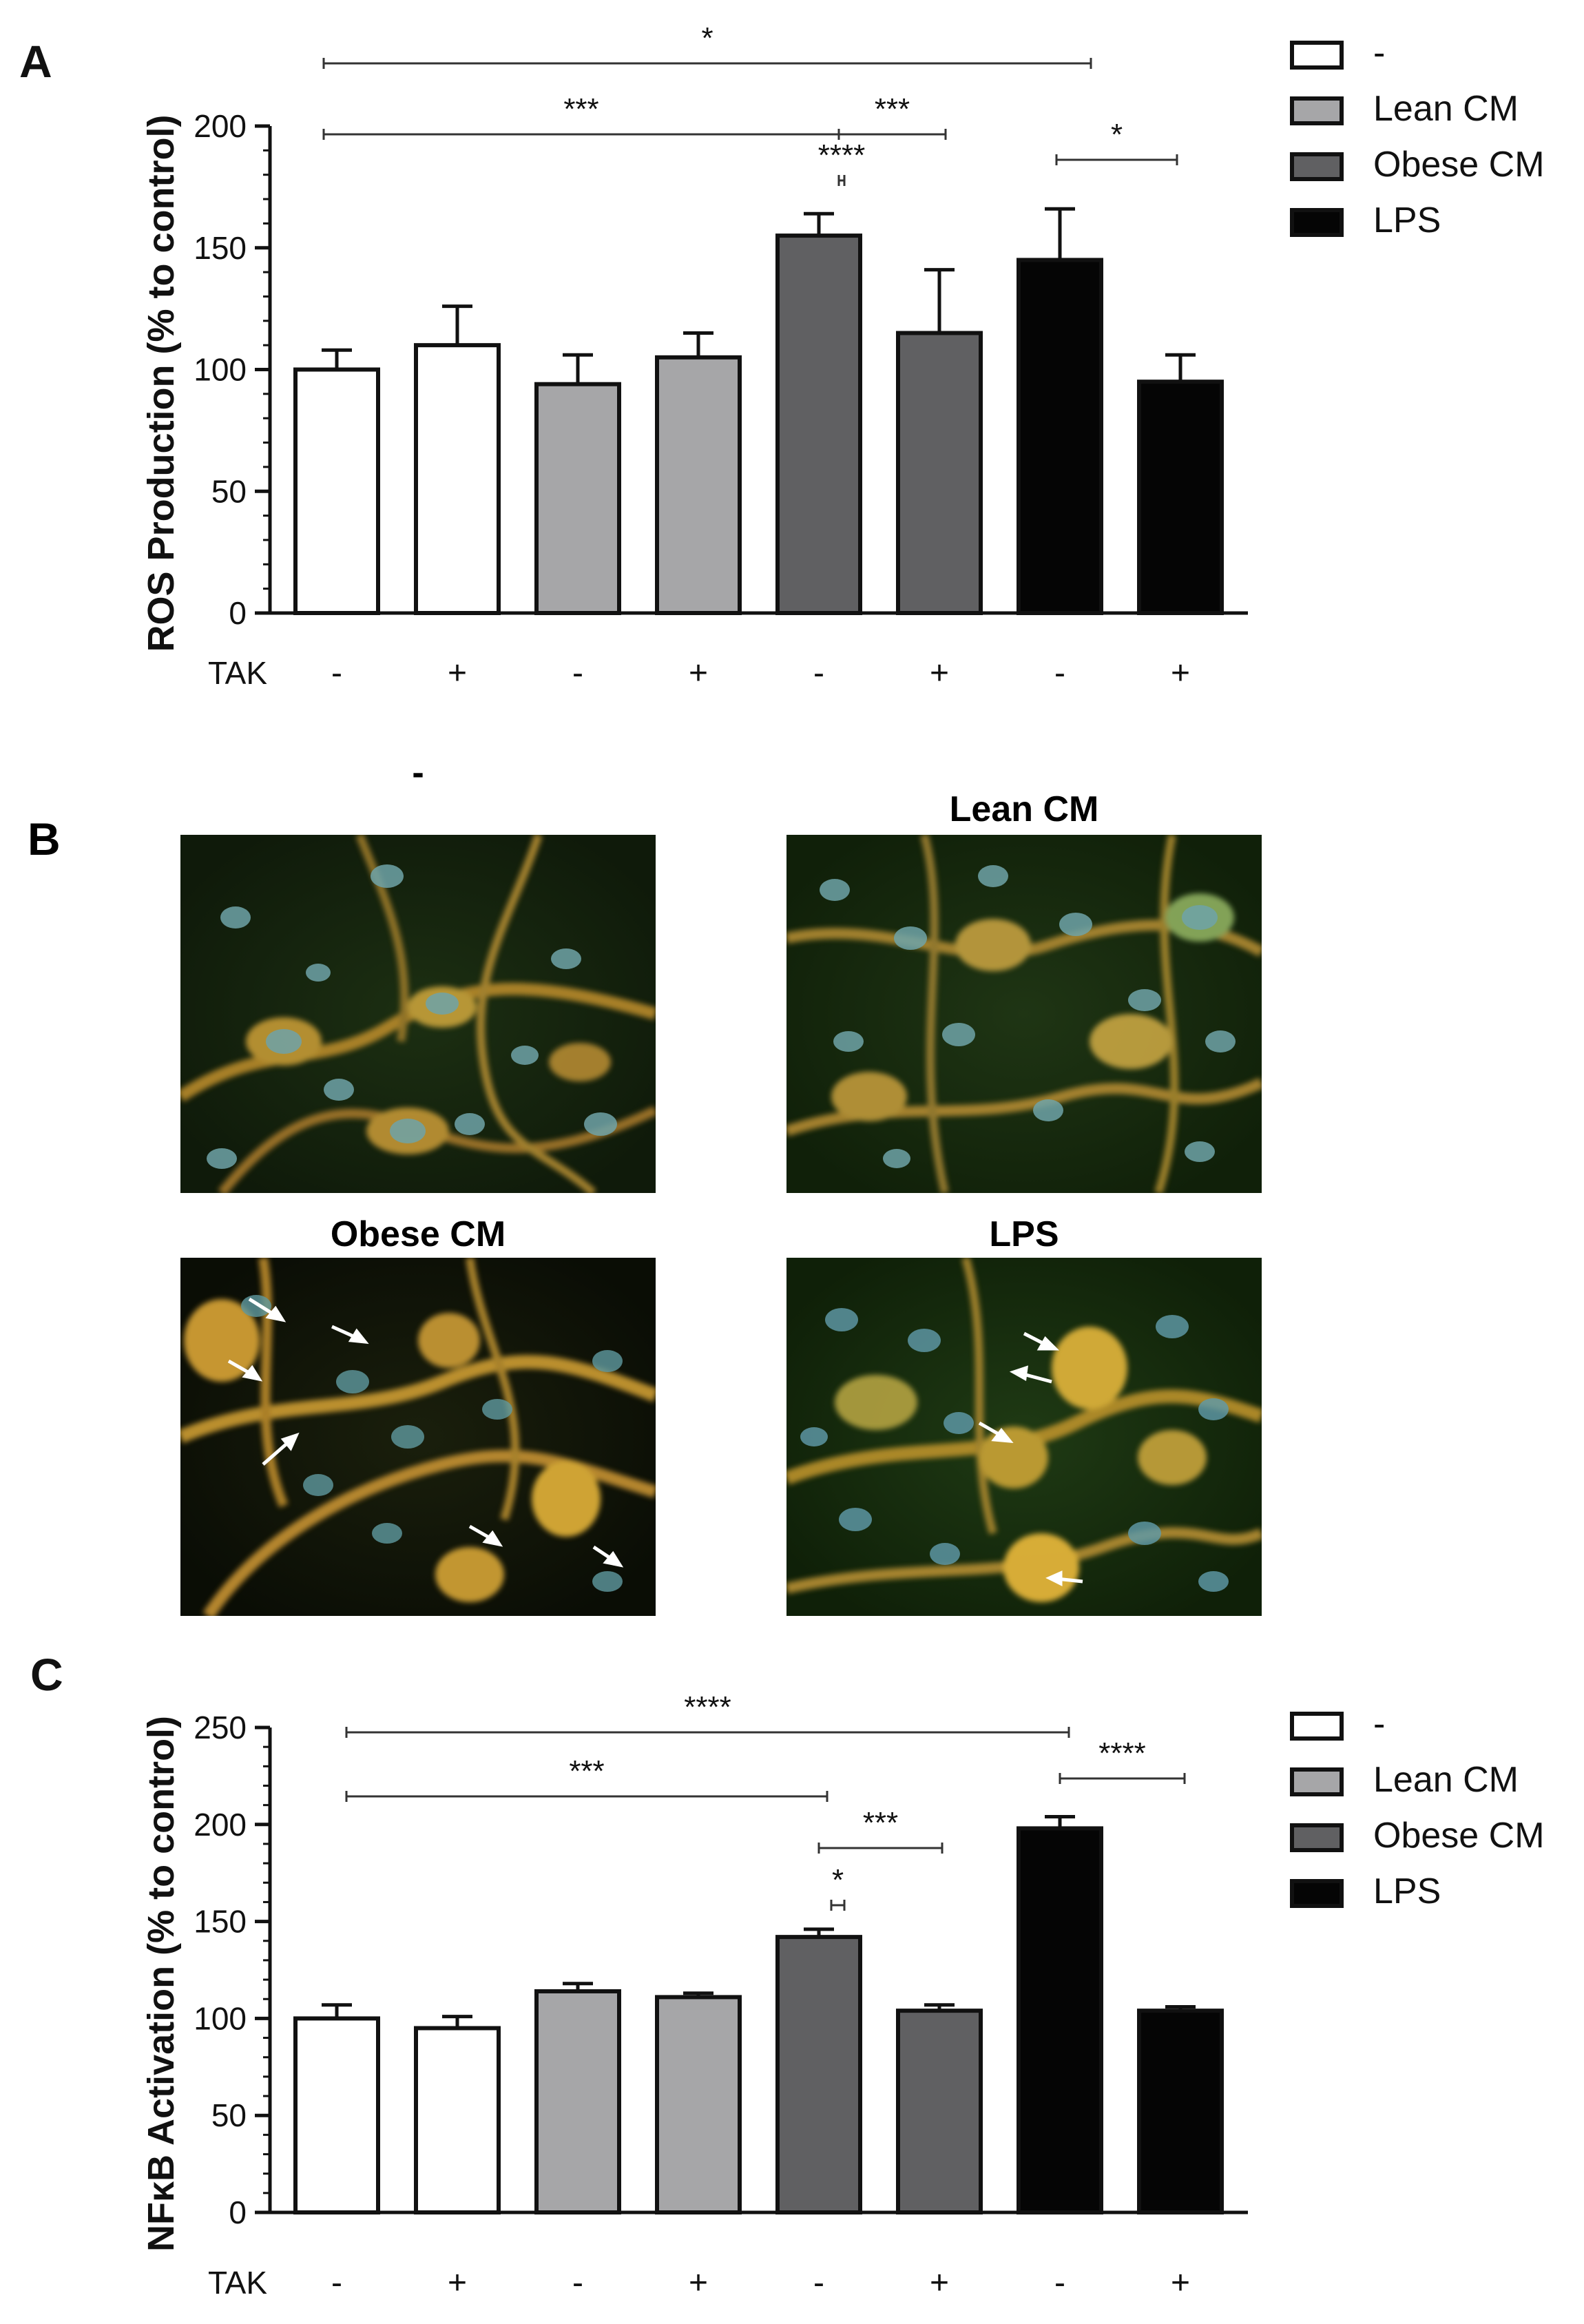  I want to click on micrograph-lean-cm, so click(1024, 1014).